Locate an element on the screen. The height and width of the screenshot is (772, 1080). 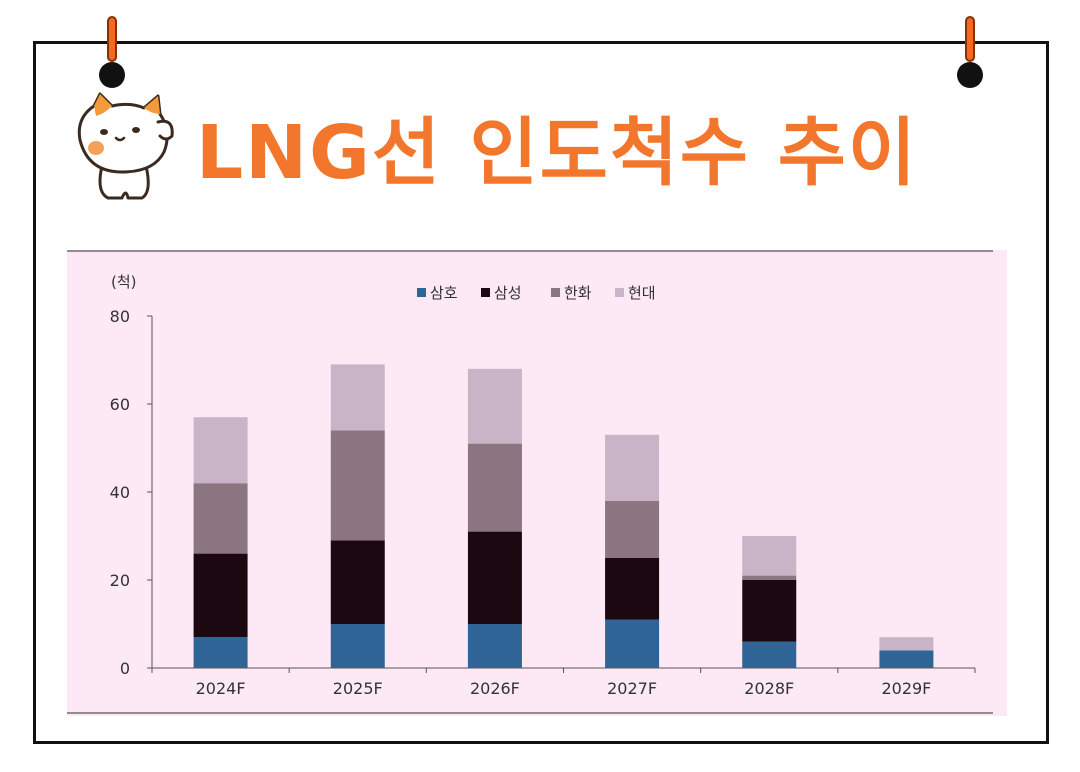
legend-label-삼호: 삼호 is located at coordinates (444, 293).